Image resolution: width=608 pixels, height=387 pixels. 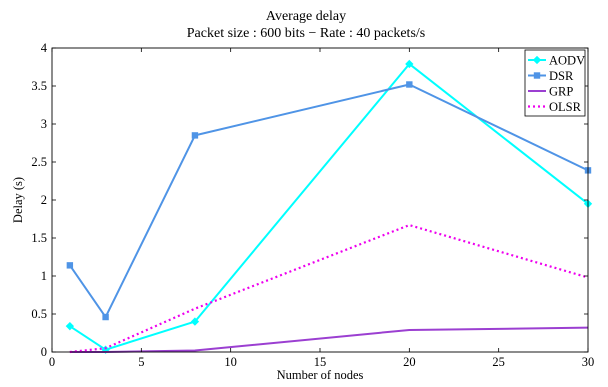 What do you see at coordinates (588, 362) in the screenshot?
I see `x-tick-label: 30` at bounding box center [588, 362].